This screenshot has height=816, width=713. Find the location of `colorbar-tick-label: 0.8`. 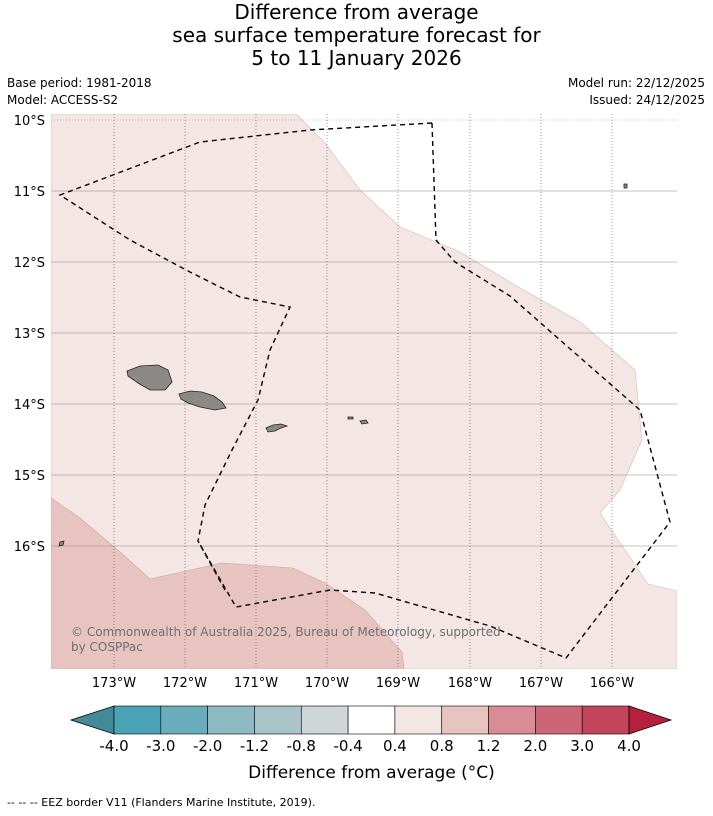

colorbar-tick-label: 0.8 is located at coordinates (442, 746).